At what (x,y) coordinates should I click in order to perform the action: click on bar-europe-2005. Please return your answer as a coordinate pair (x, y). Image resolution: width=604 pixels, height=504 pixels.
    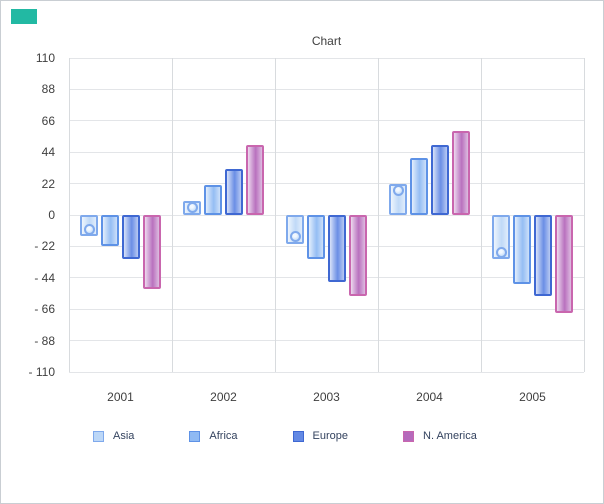
    Looking at the image, I should click on (543, 256).